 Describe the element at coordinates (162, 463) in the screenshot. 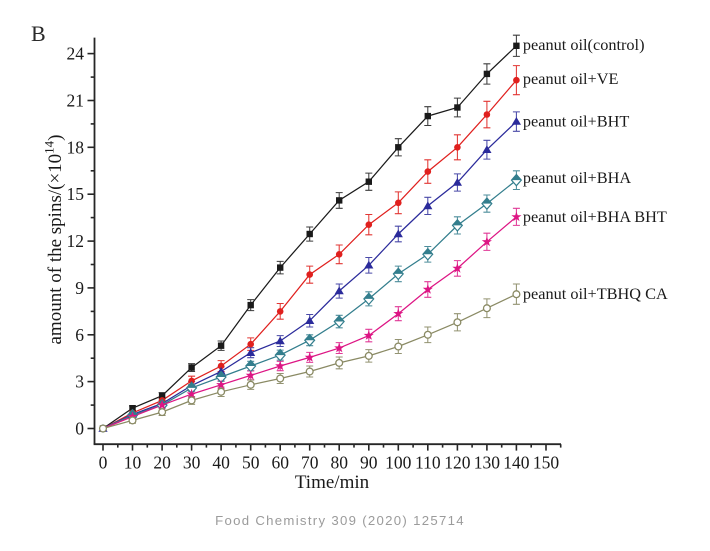

I see `svg-text: 20` at that location.